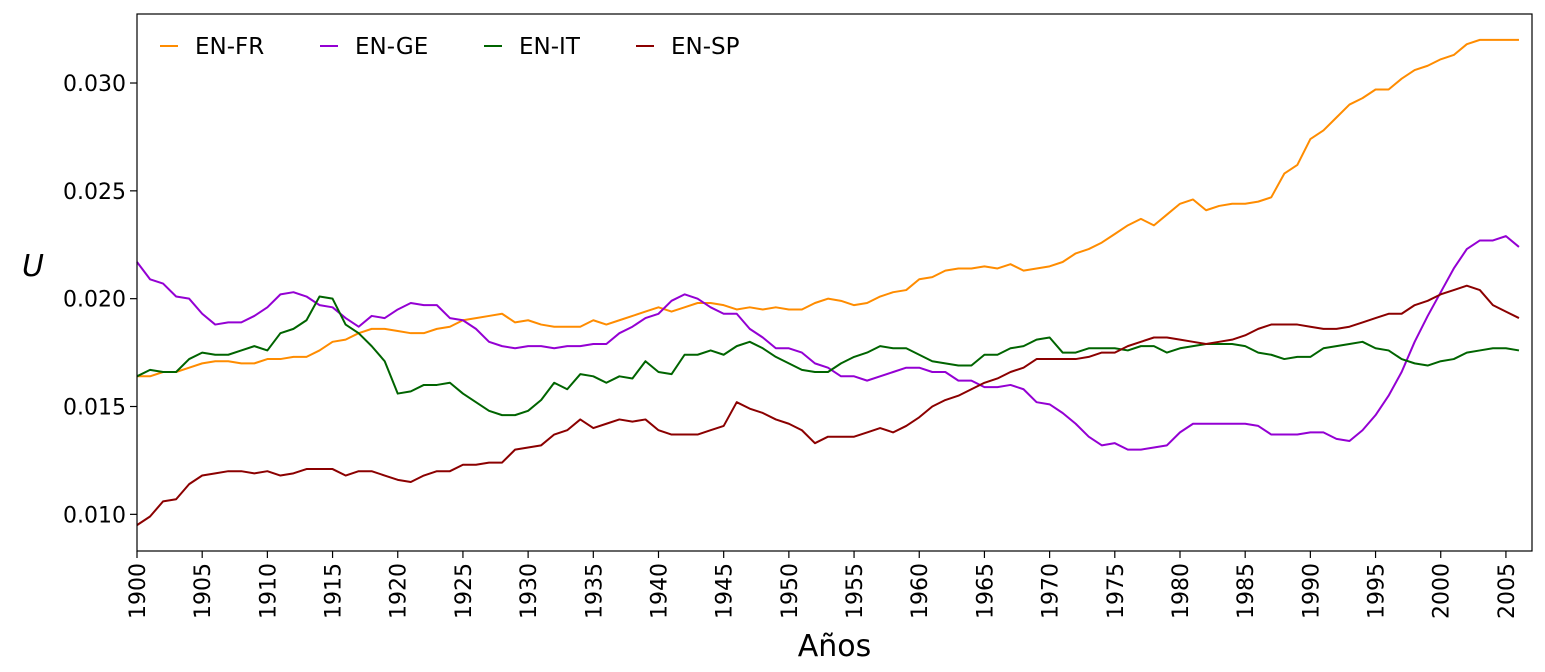  I want to click on x-tick-label: 1900, so click(138, 591).